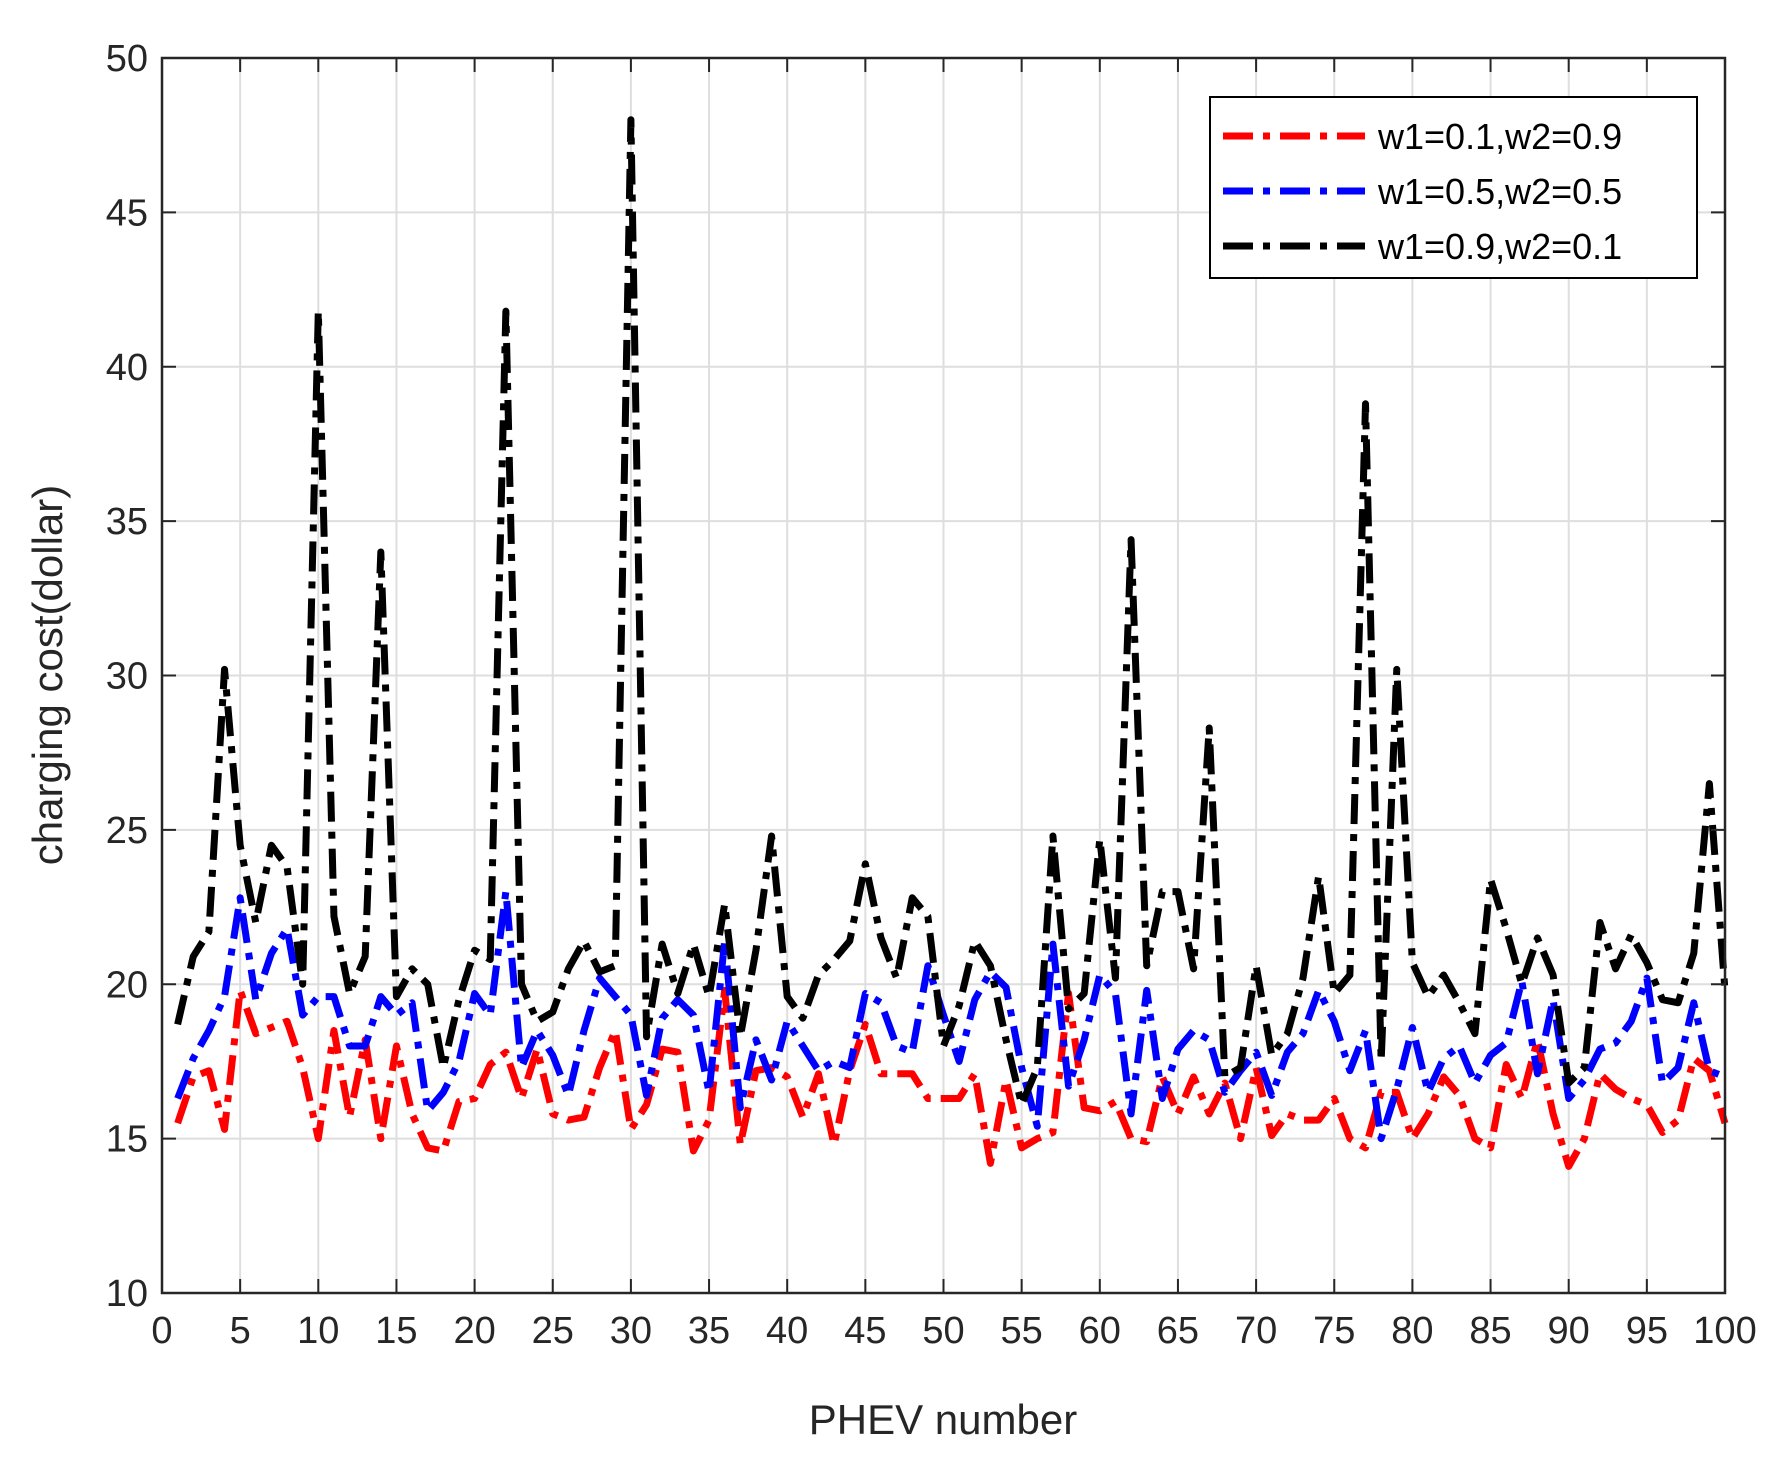 This screenshot has width=1785, height=1467. What do you see at coordinates (1499, 246) in the screenshot?
I see `legend-label: w1=0.9,w2=0.1` at bounding box center [1499, 246].